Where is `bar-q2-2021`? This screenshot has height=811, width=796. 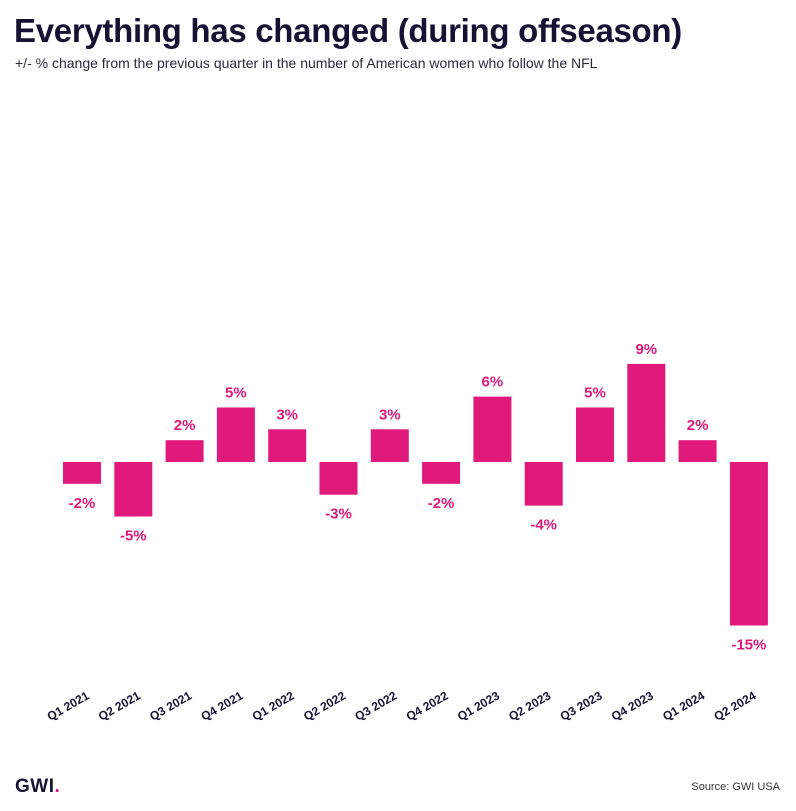
bar-q2-2021 is located at coordinates (133, 489).